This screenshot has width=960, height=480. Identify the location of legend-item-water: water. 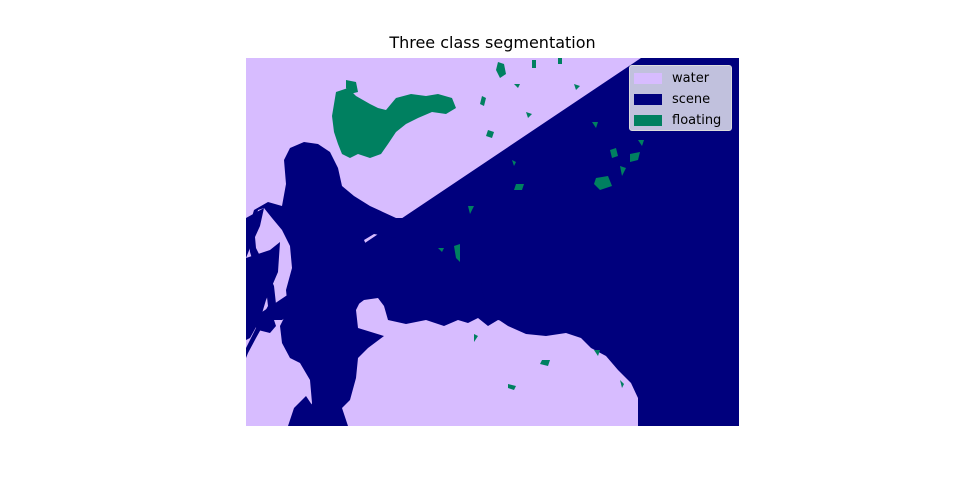
(671, 78).